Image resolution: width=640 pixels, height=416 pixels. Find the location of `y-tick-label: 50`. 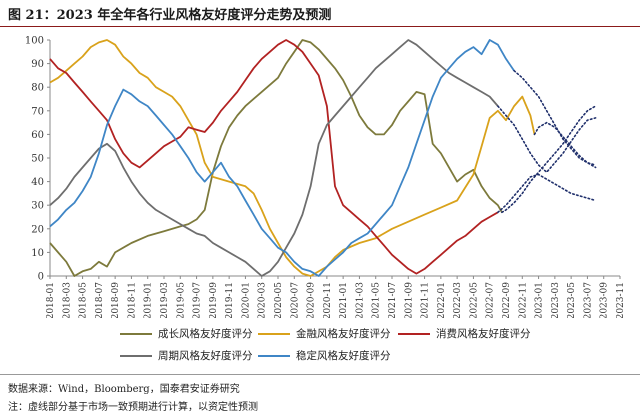

y-tick-label: 50 is located at coordinates (37, 159).